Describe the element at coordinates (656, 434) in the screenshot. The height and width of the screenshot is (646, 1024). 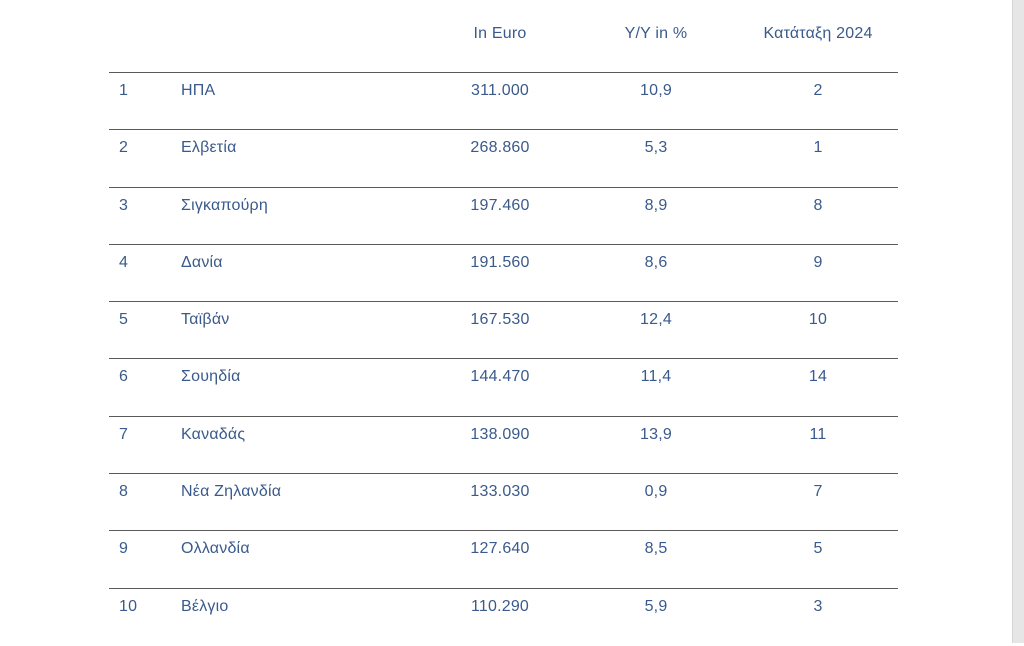
I see `row-yy: 13,9` at that location.